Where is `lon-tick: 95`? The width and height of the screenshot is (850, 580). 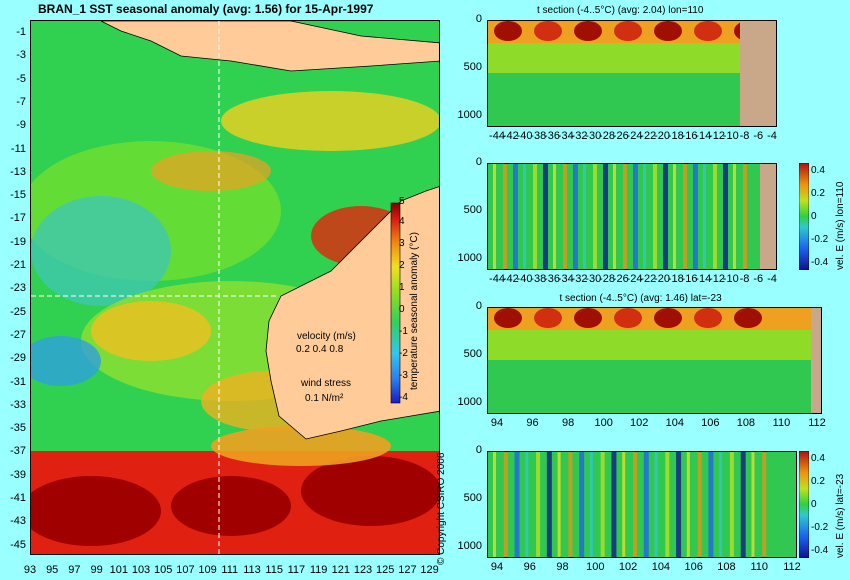
lon-tick: 95 is located at coordinates (52, 570).